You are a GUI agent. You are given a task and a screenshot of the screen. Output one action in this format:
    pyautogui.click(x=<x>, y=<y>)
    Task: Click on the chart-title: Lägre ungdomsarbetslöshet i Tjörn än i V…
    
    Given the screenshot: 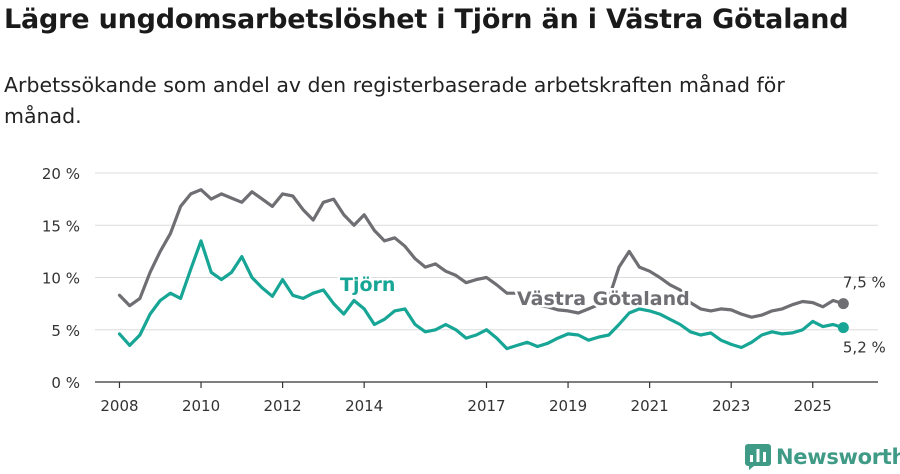 What is the action you would take?
    pyautogui.click(x=426, y=19)
    